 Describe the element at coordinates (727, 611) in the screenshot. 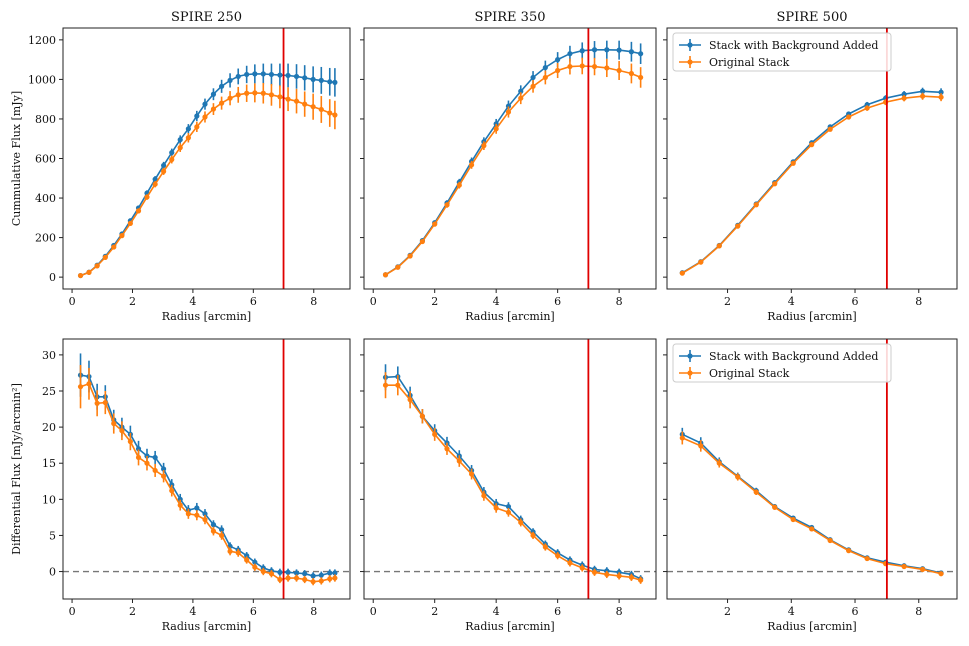

I see `x-tick-label: 2` at that location.